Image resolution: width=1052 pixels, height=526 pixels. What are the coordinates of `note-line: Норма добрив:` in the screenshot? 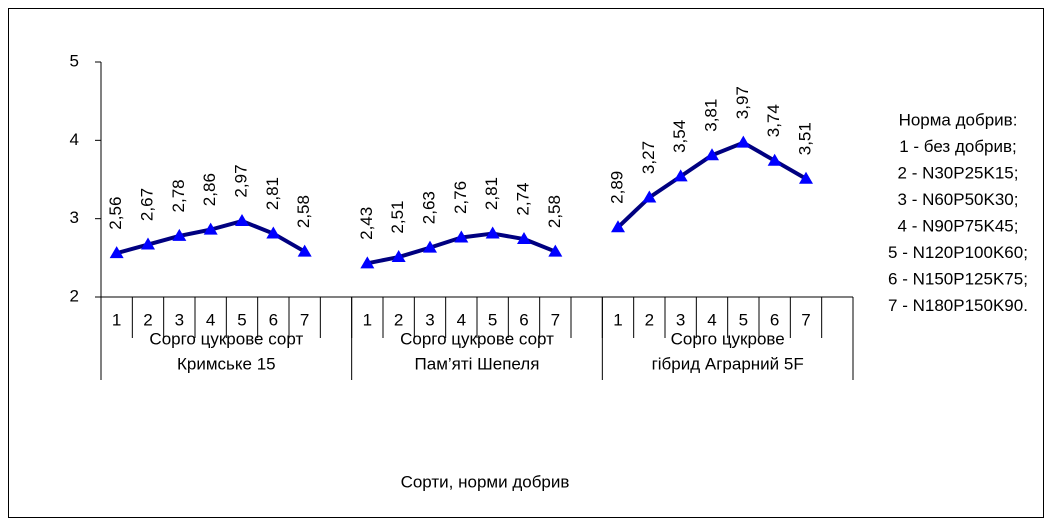 It's located at (958, 119).